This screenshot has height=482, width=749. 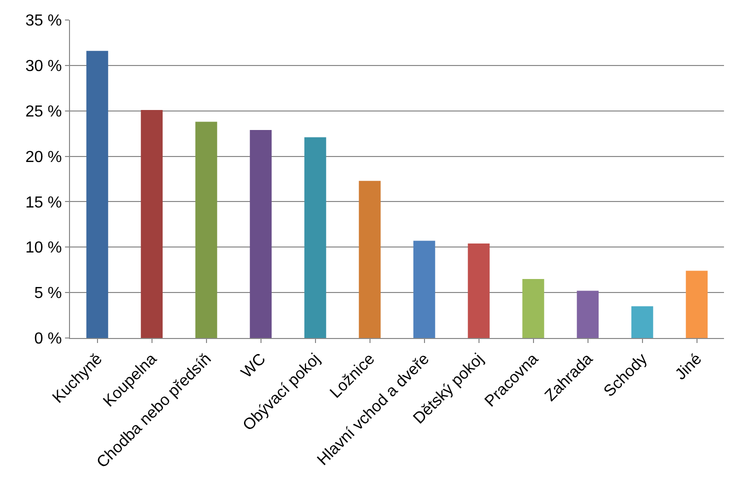 I want to click on y-tick-label: 0 %, so click(x=48, y=339).